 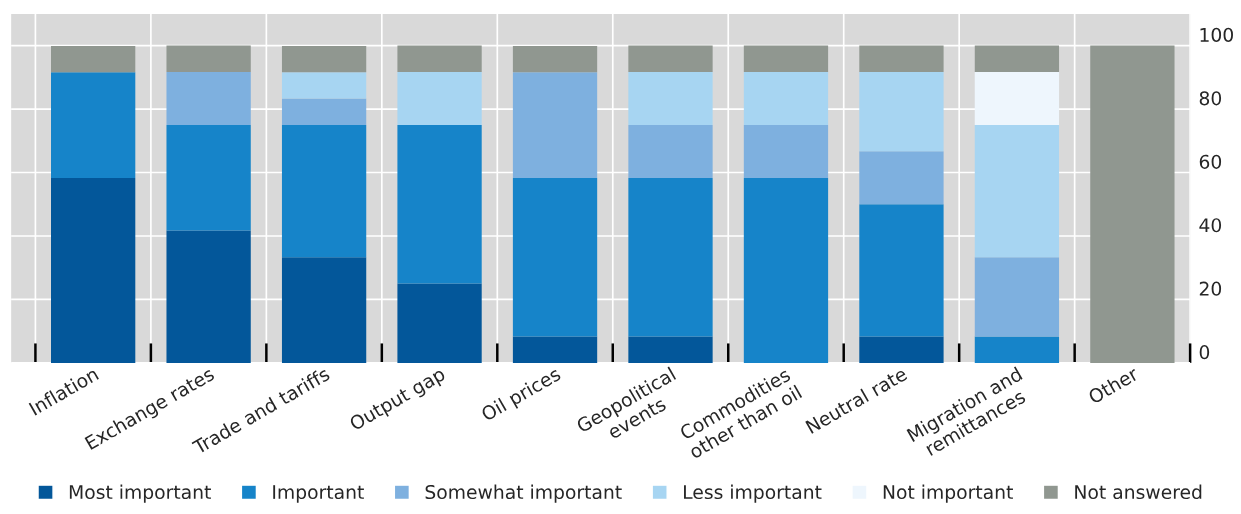 I want to click on y-tick-label: 20, so click(x=1210, y=288).